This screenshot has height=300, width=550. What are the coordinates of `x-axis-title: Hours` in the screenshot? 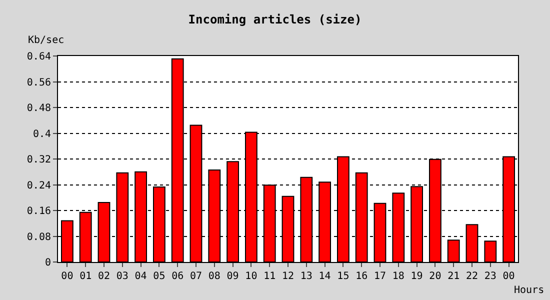 It's located at (529, 290).